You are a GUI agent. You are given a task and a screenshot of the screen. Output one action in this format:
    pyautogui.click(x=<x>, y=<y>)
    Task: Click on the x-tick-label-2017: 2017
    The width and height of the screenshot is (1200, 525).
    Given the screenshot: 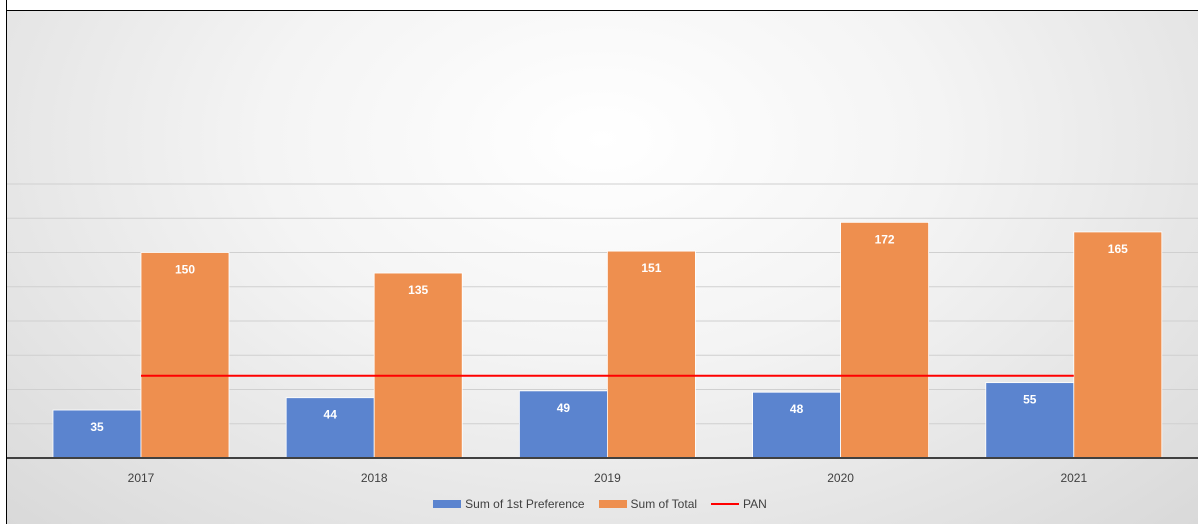 What is the action you would take?
    pyautogui.click(x=141, y=478)
    